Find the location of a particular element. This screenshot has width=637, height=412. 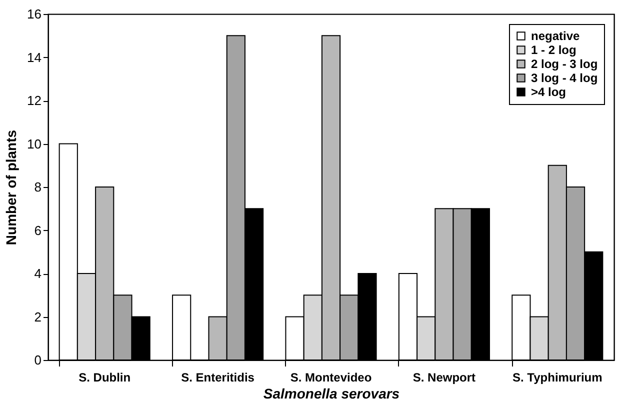

legend-label: 3 log - 4 log is located at coordinates (564, 78).